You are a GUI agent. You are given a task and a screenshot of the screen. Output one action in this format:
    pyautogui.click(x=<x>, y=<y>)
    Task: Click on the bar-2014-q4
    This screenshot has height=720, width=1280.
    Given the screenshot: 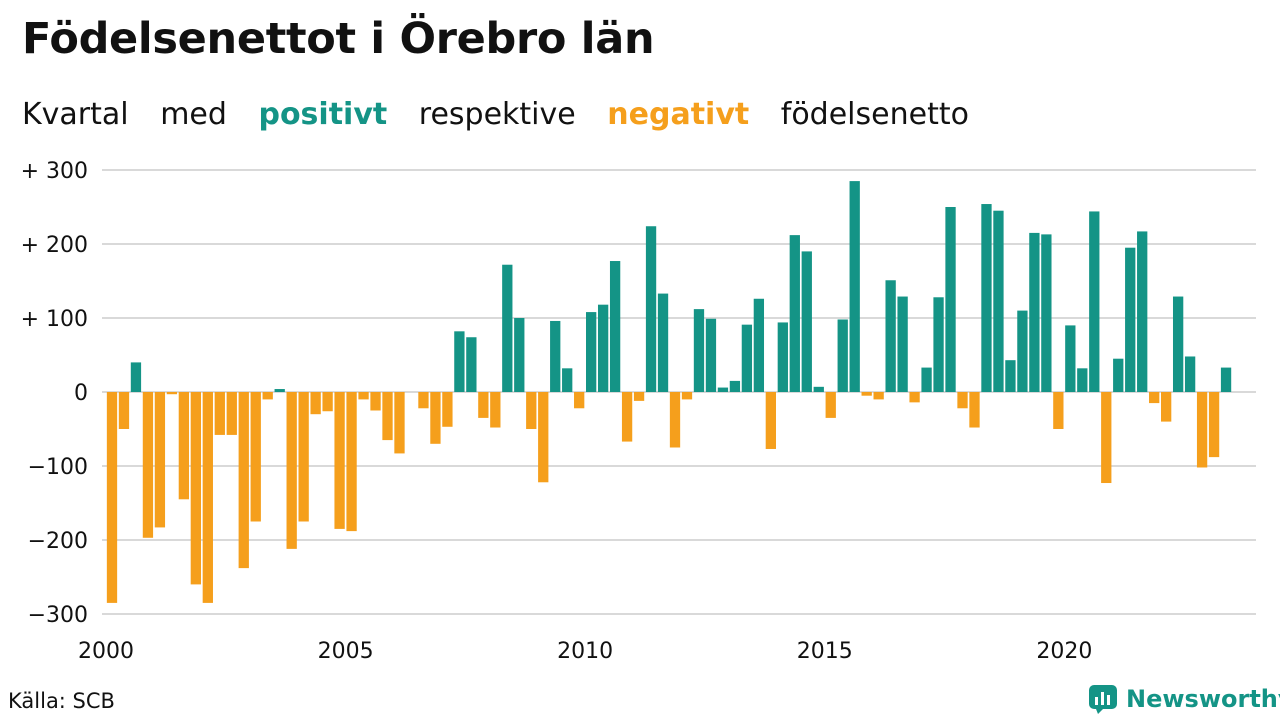 What is the action you would take?
    pyautogui.click(x=818, y=389)
    